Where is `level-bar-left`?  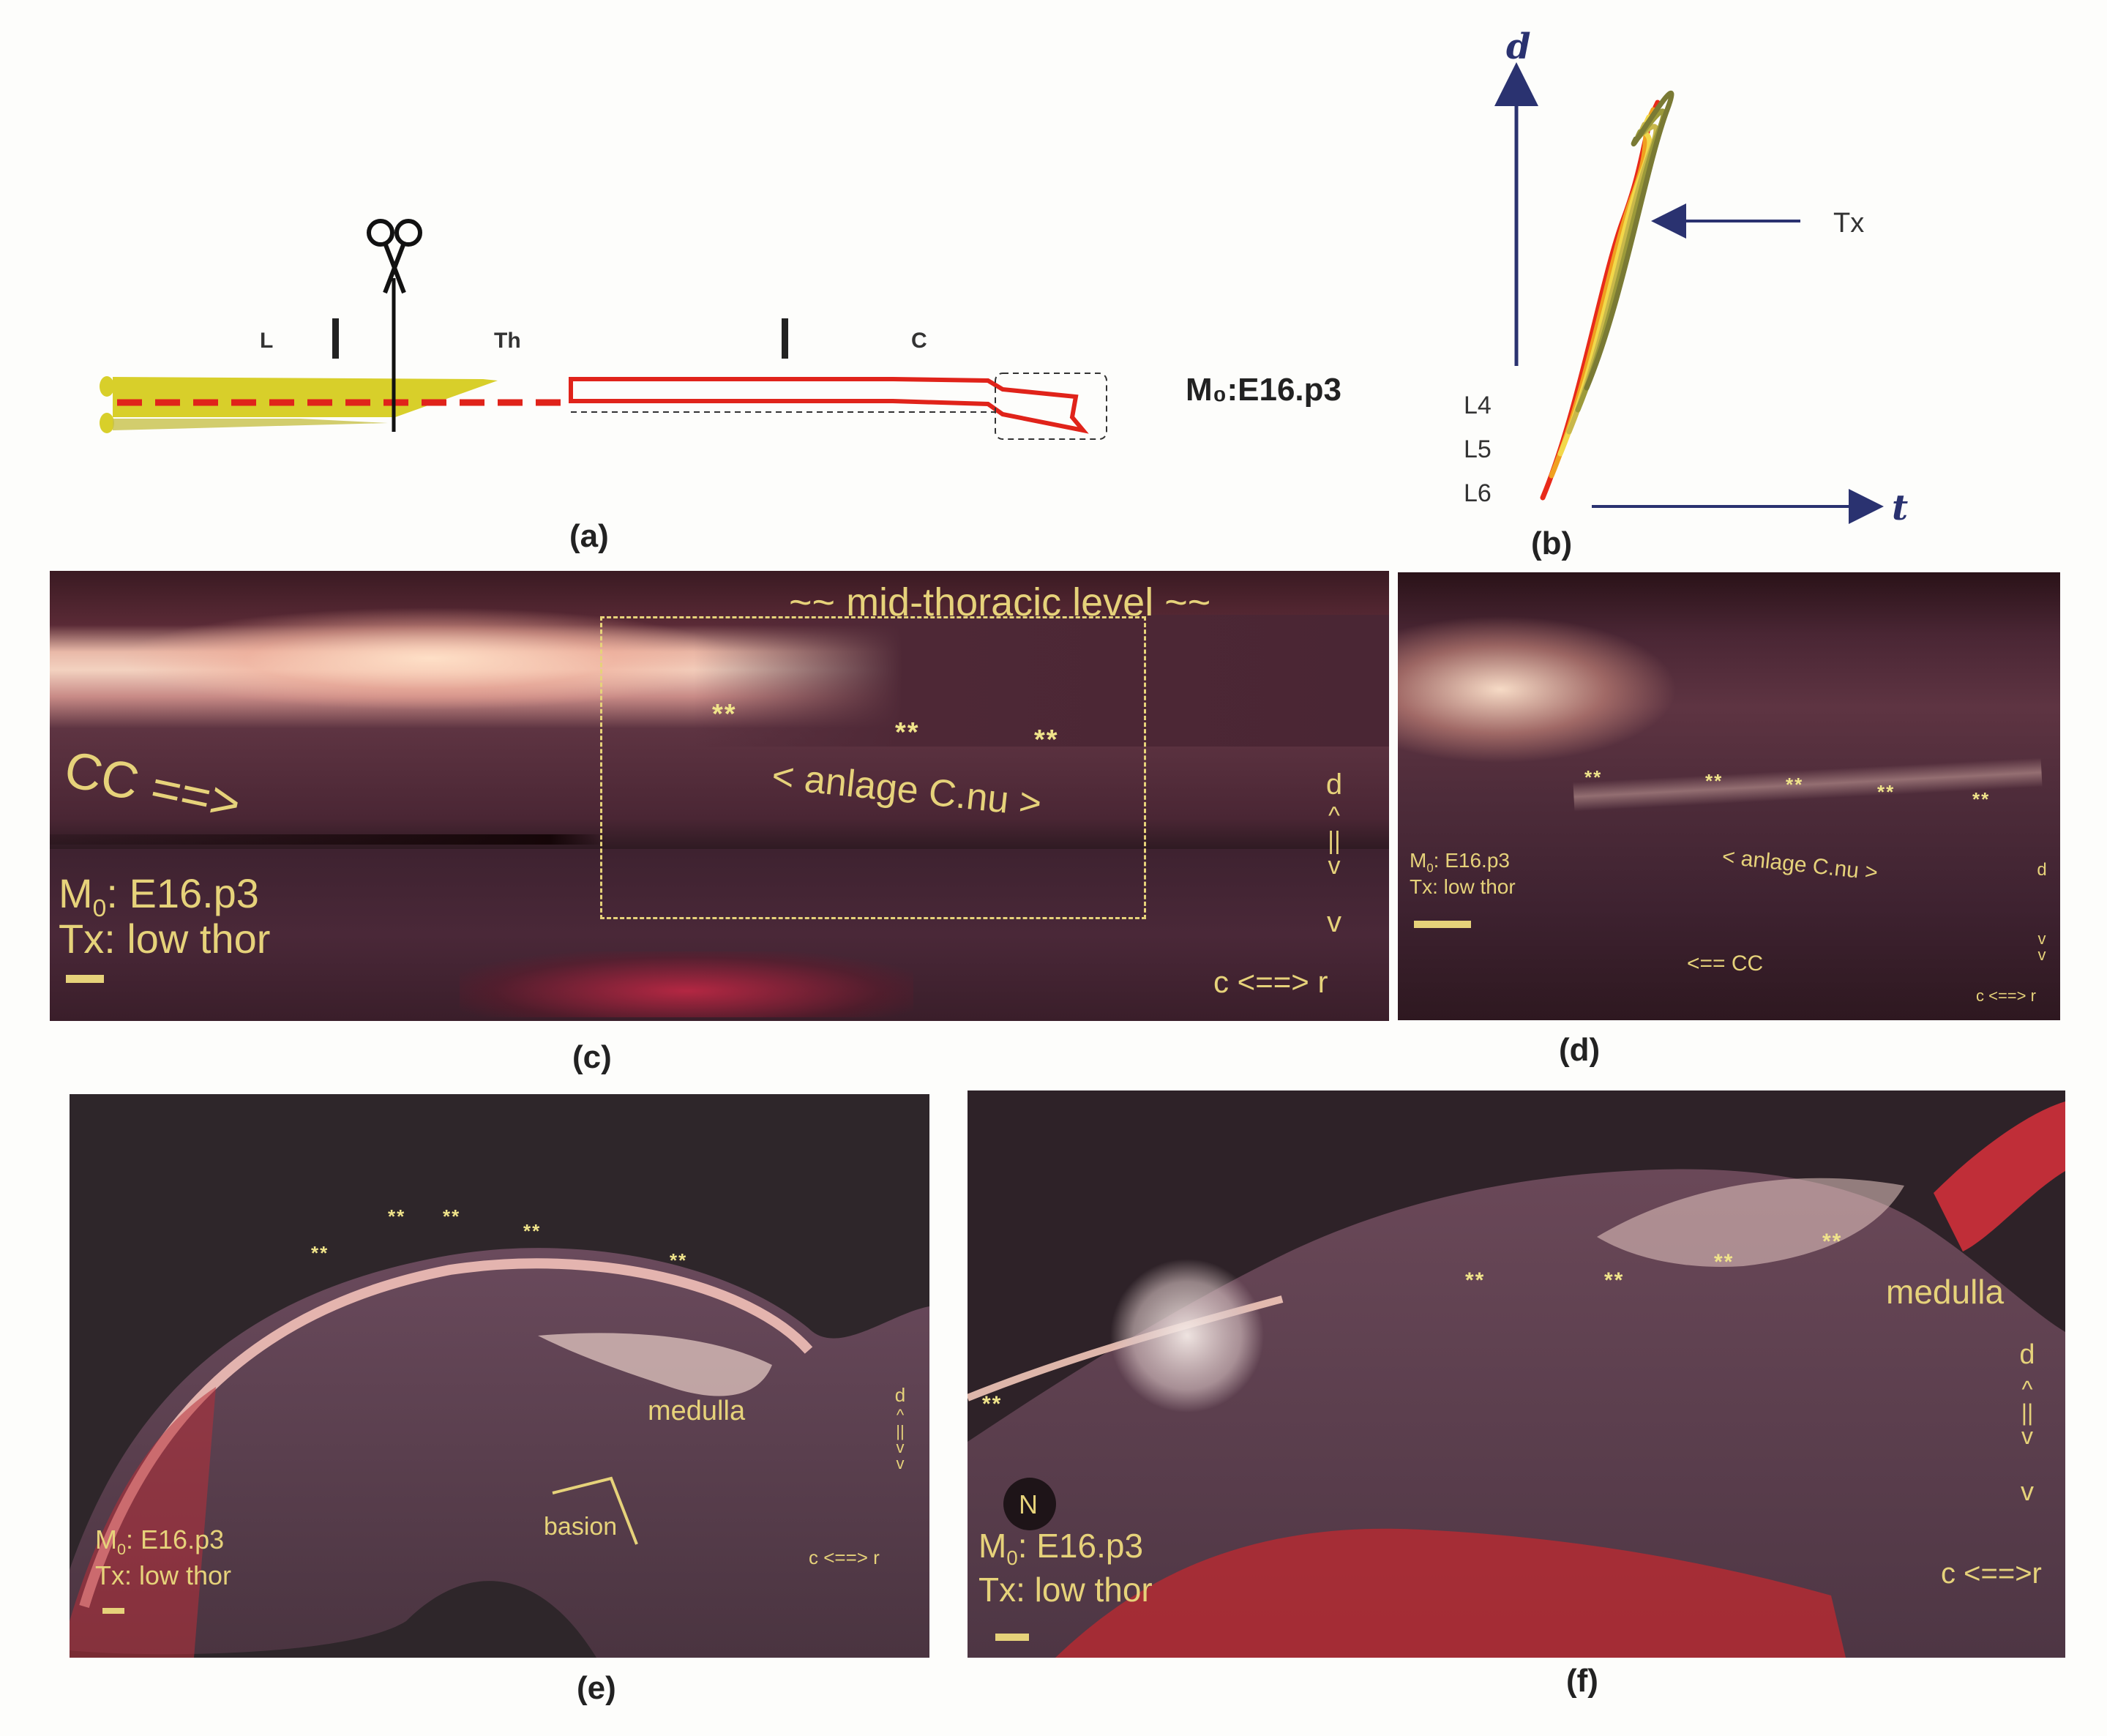 level-bar-left is located at coordinates (335, 339).